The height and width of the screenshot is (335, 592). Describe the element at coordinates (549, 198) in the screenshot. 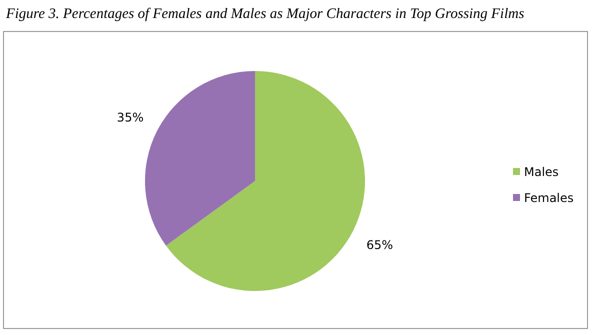

I see `legend-label: Females` at that location.